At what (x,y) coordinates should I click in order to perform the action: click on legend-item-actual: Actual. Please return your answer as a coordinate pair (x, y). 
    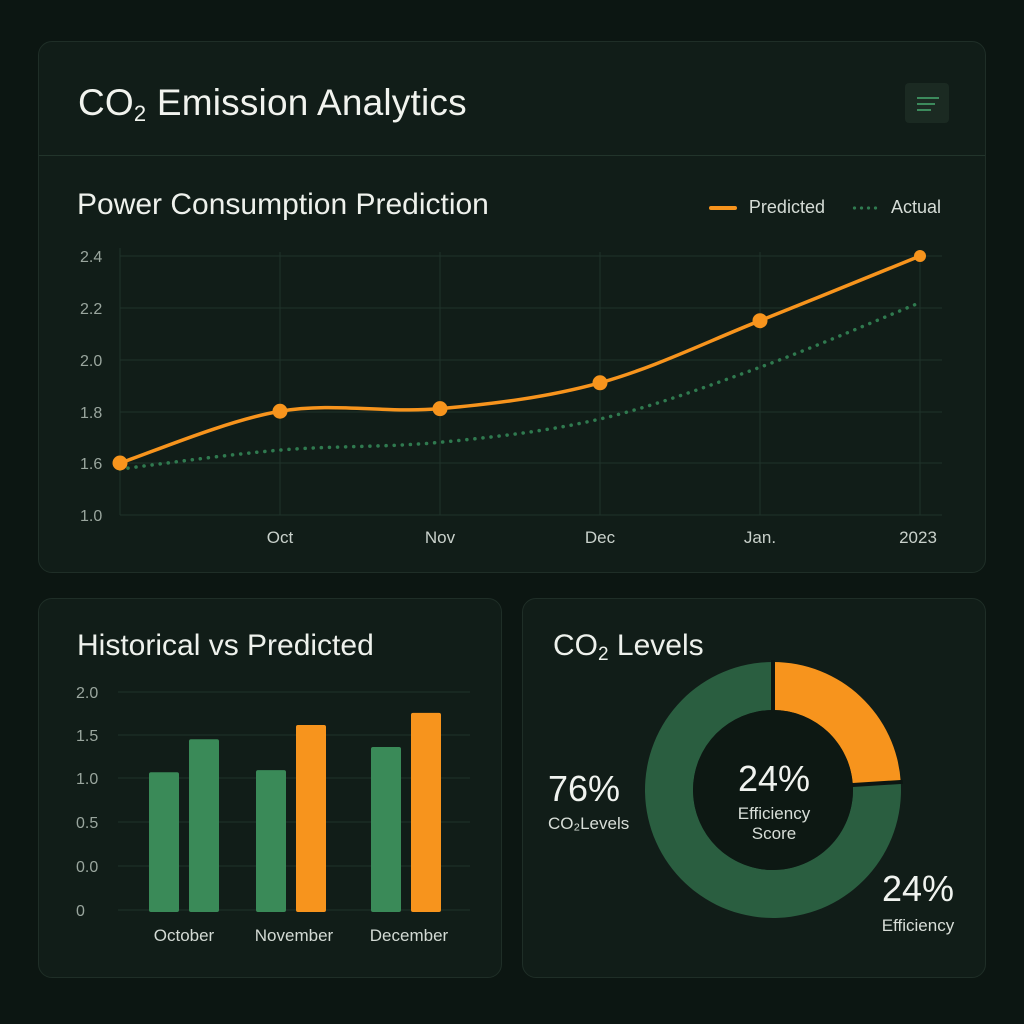
    Looking at the image, I should click on (895, 207).